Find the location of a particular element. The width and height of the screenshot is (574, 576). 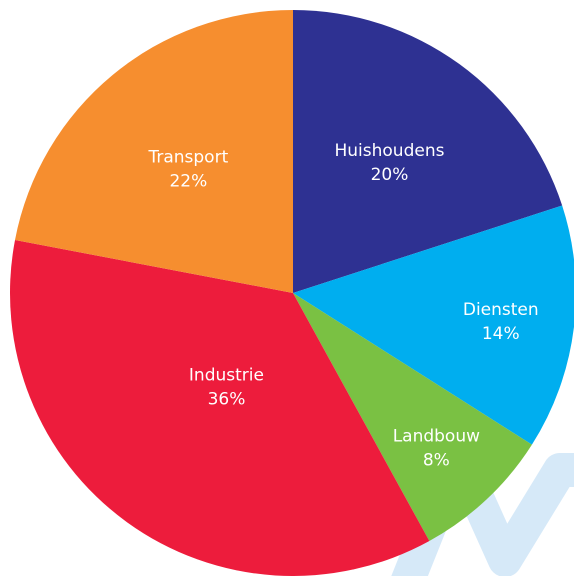

slice-label-landbouw: Landbouw is located at coordinates (436, 437).